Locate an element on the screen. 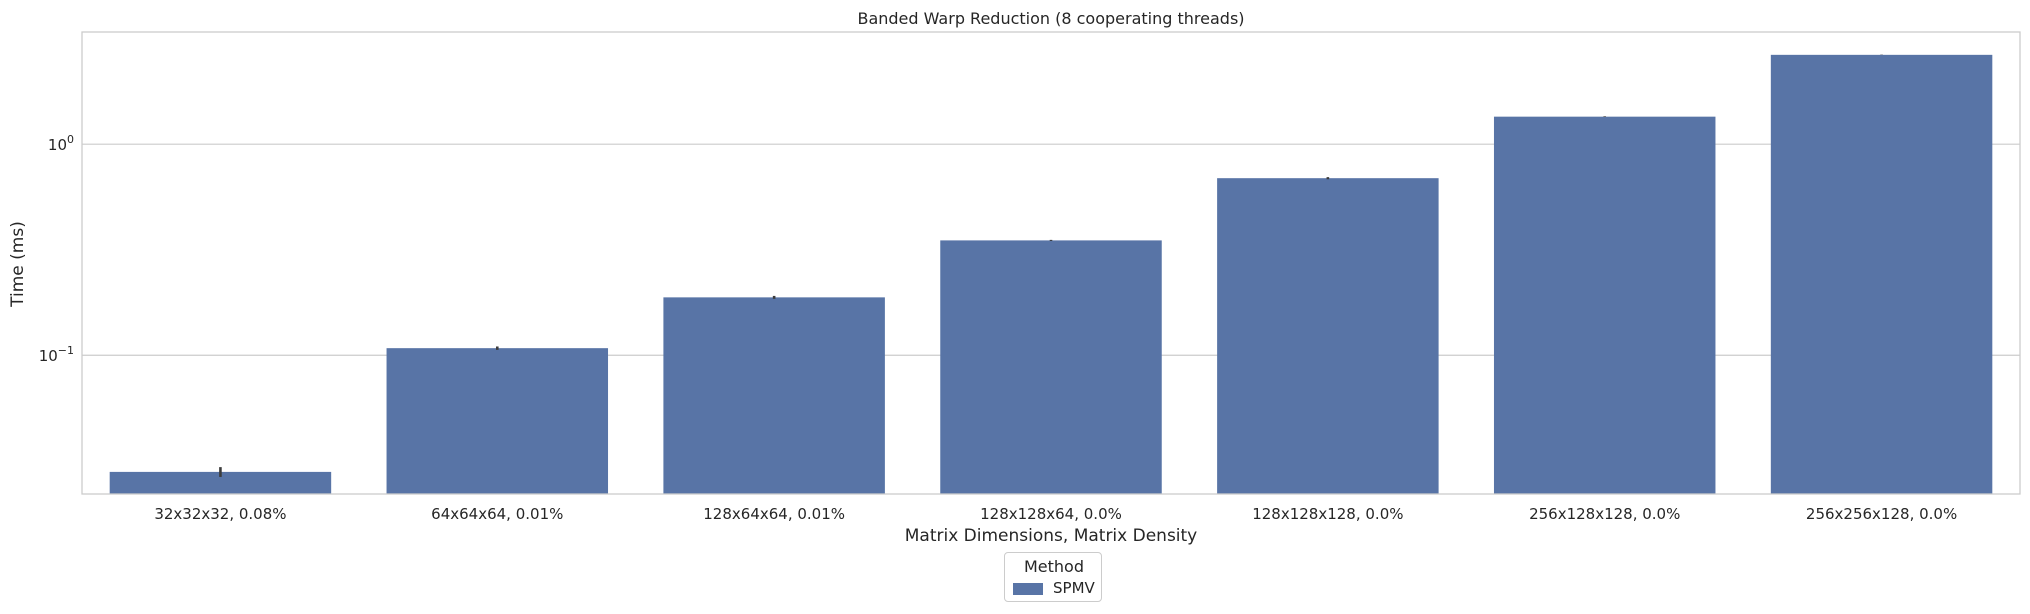  y-tick-label: 10⁻¹ is located at coordinates (56, 354).